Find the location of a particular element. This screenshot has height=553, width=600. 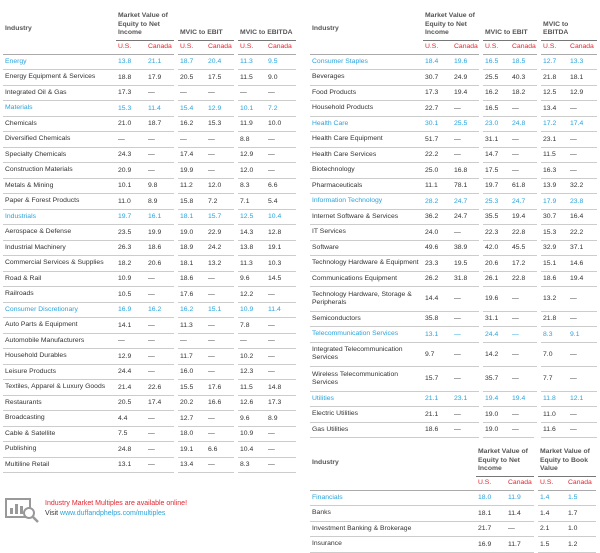

link: www.duffandphelps.com/multiples is located at coordinates (113, 513).